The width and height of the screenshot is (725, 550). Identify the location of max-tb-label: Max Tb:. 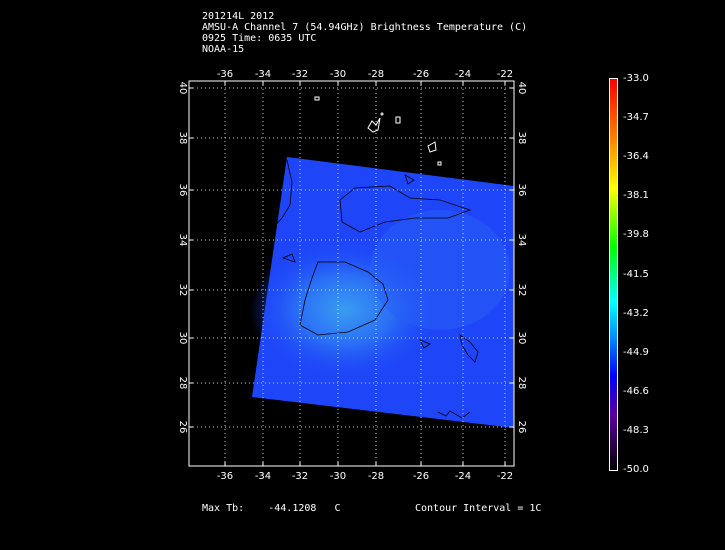
(223, 508).